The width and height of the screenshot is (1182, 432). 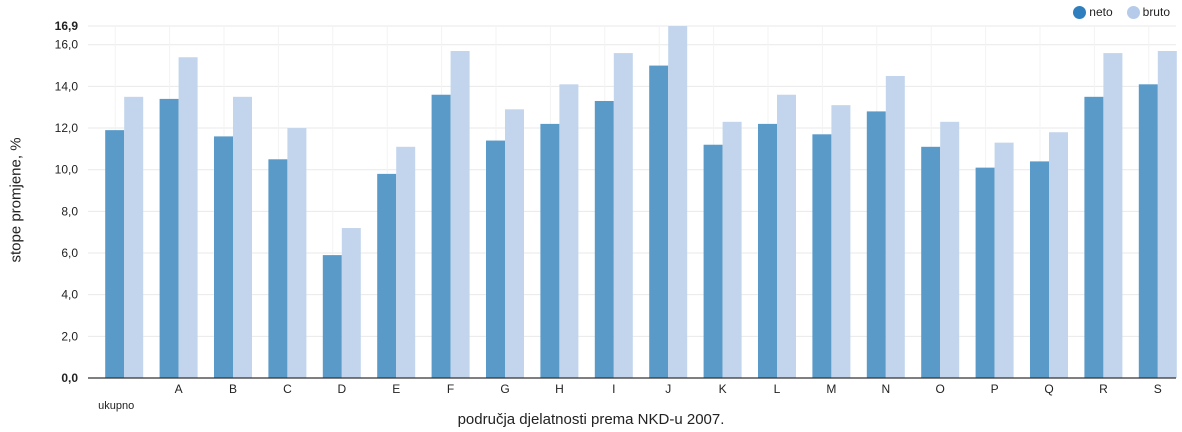 I want to click on x-tick-label-B: B, so click(x=233, y=389).